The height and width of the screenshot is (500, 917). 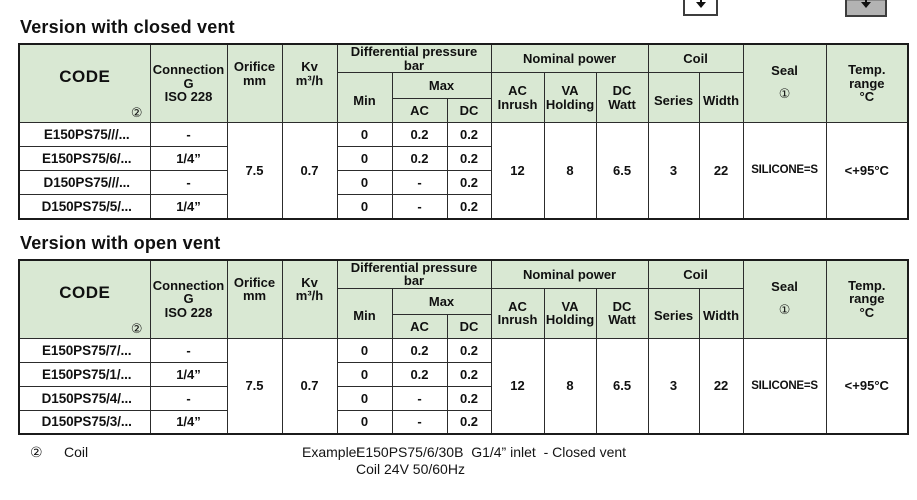 What do you see at coordinates (410, 469) in the screenshot?
I see `example-line-2: Coil 24V 50/60Hz` at bounding box center [410, 469].